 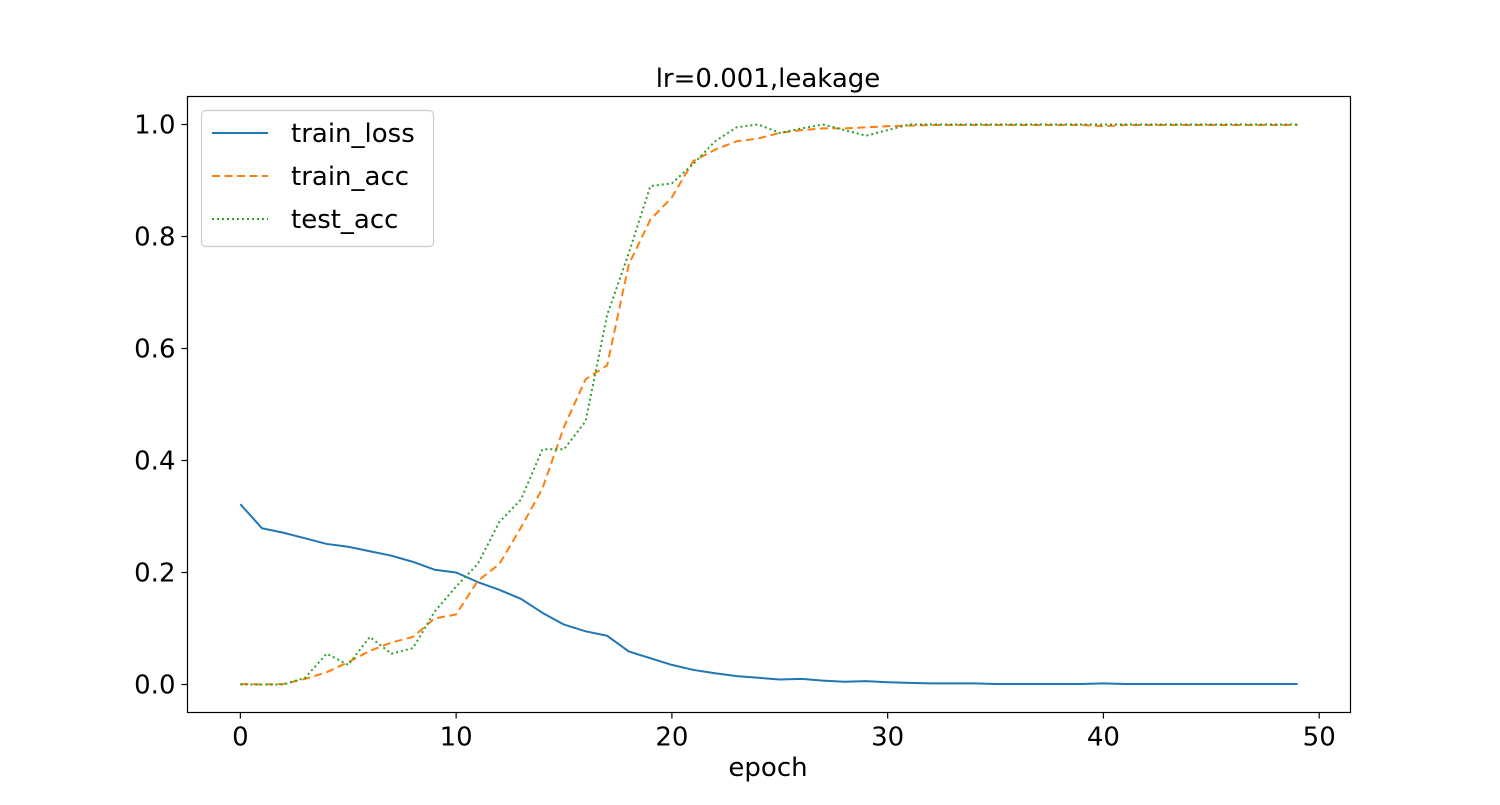 I want to click on y-tick-label: 0.0, so click(x=154, y=686).